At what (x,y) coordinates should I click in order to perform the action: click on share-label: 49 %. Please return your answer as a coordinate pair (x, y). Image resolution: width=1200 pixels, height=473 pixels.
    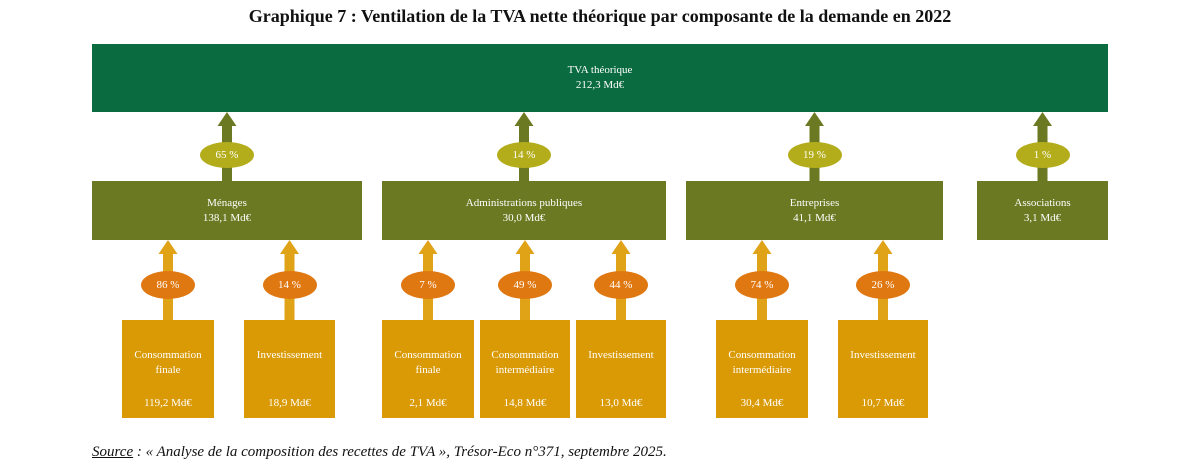
    Looking at the image, I should click on (525, 285).